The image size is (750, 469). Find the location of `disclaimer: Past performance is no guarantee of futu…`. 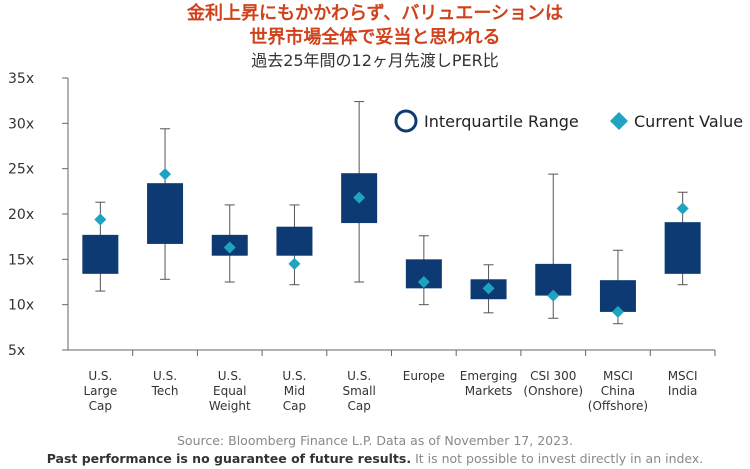

disclaimer: Past performance is no guarantee of futu… is located at coordinates (375, 459).